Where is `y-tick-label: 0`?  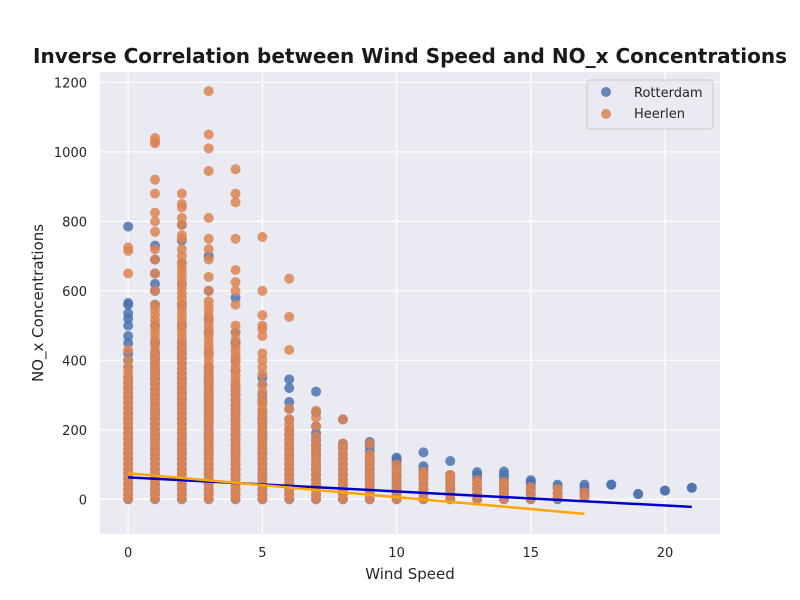
y-tick-label: 0 is located at coordinates (83, 500).